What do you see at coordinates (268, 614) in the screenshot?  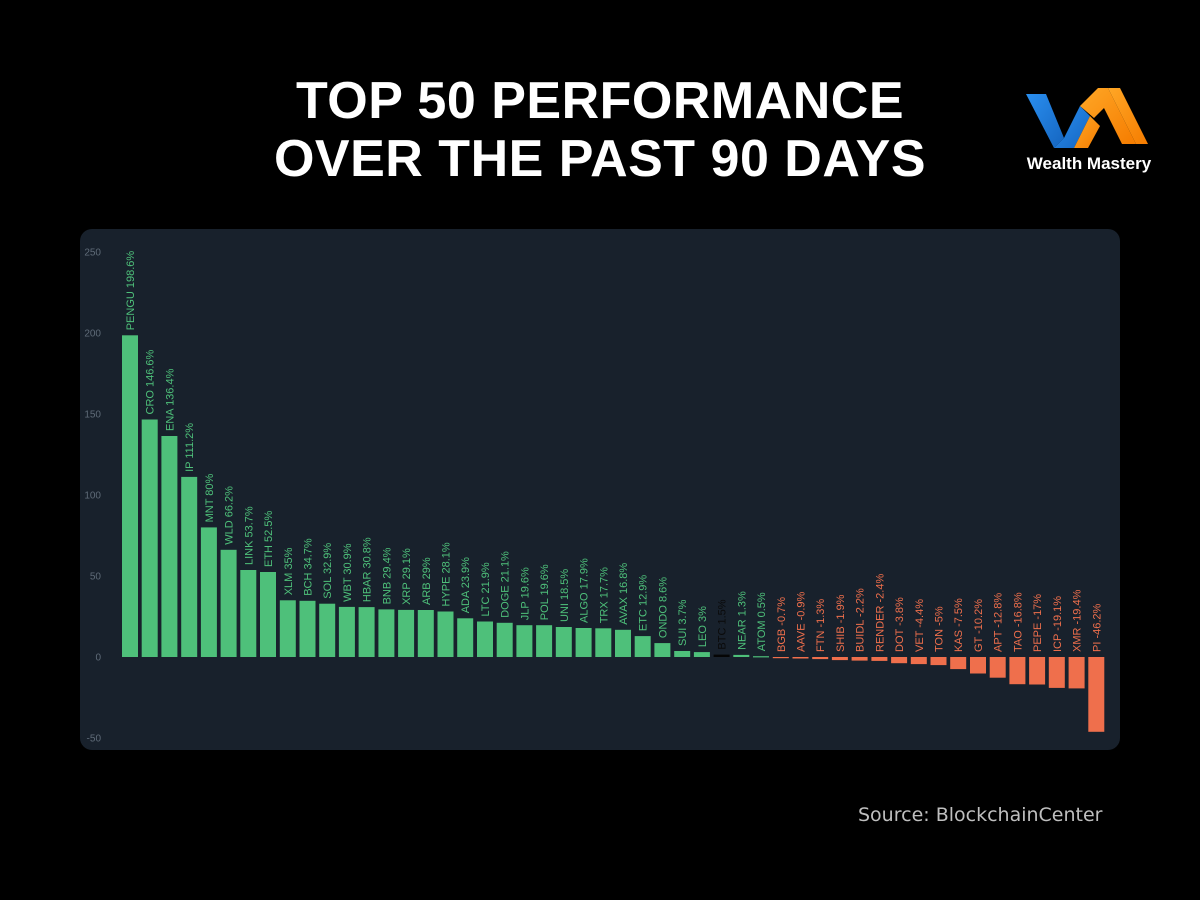 I see `bar-eth` at bounding box center [268, 614].